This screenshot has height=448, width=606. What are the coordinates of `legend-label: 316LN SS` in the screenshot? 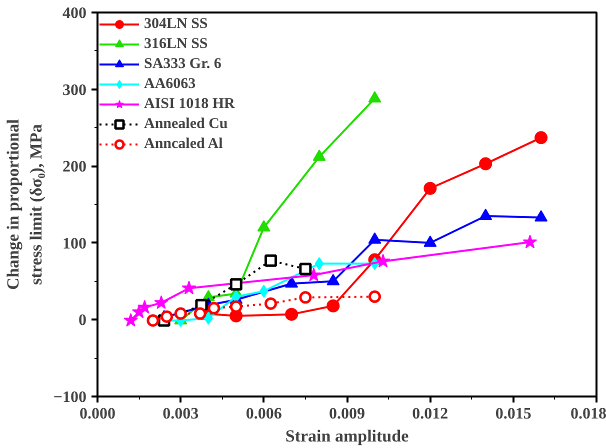 It's located at (176, 44).